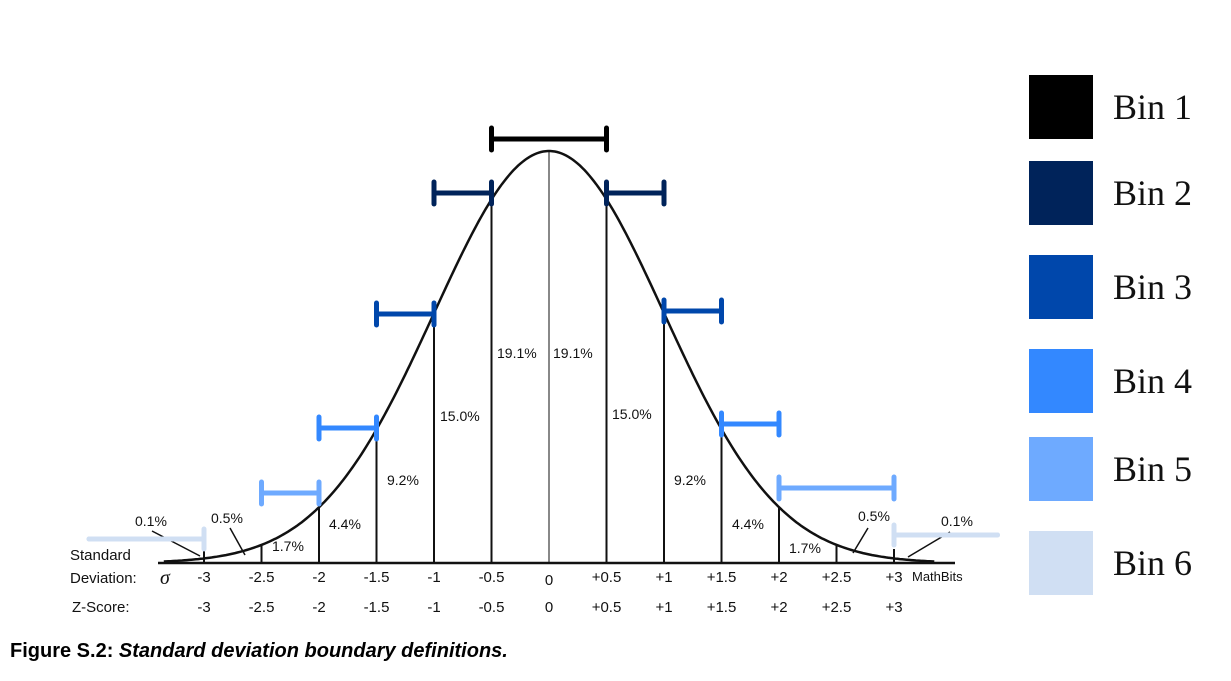  What do you see at coordinates (805, 548) in the screenshot?
I see `pct-right-2: 1.7%` at bounding box center [805, 548].